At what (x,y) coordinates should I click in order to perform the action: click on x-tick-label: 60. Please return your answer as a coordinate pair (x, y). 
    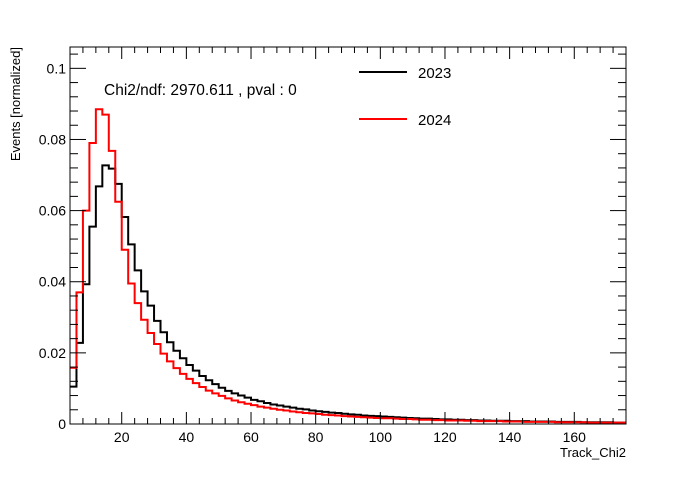
    Looking at the image, I should click on (251, 437).